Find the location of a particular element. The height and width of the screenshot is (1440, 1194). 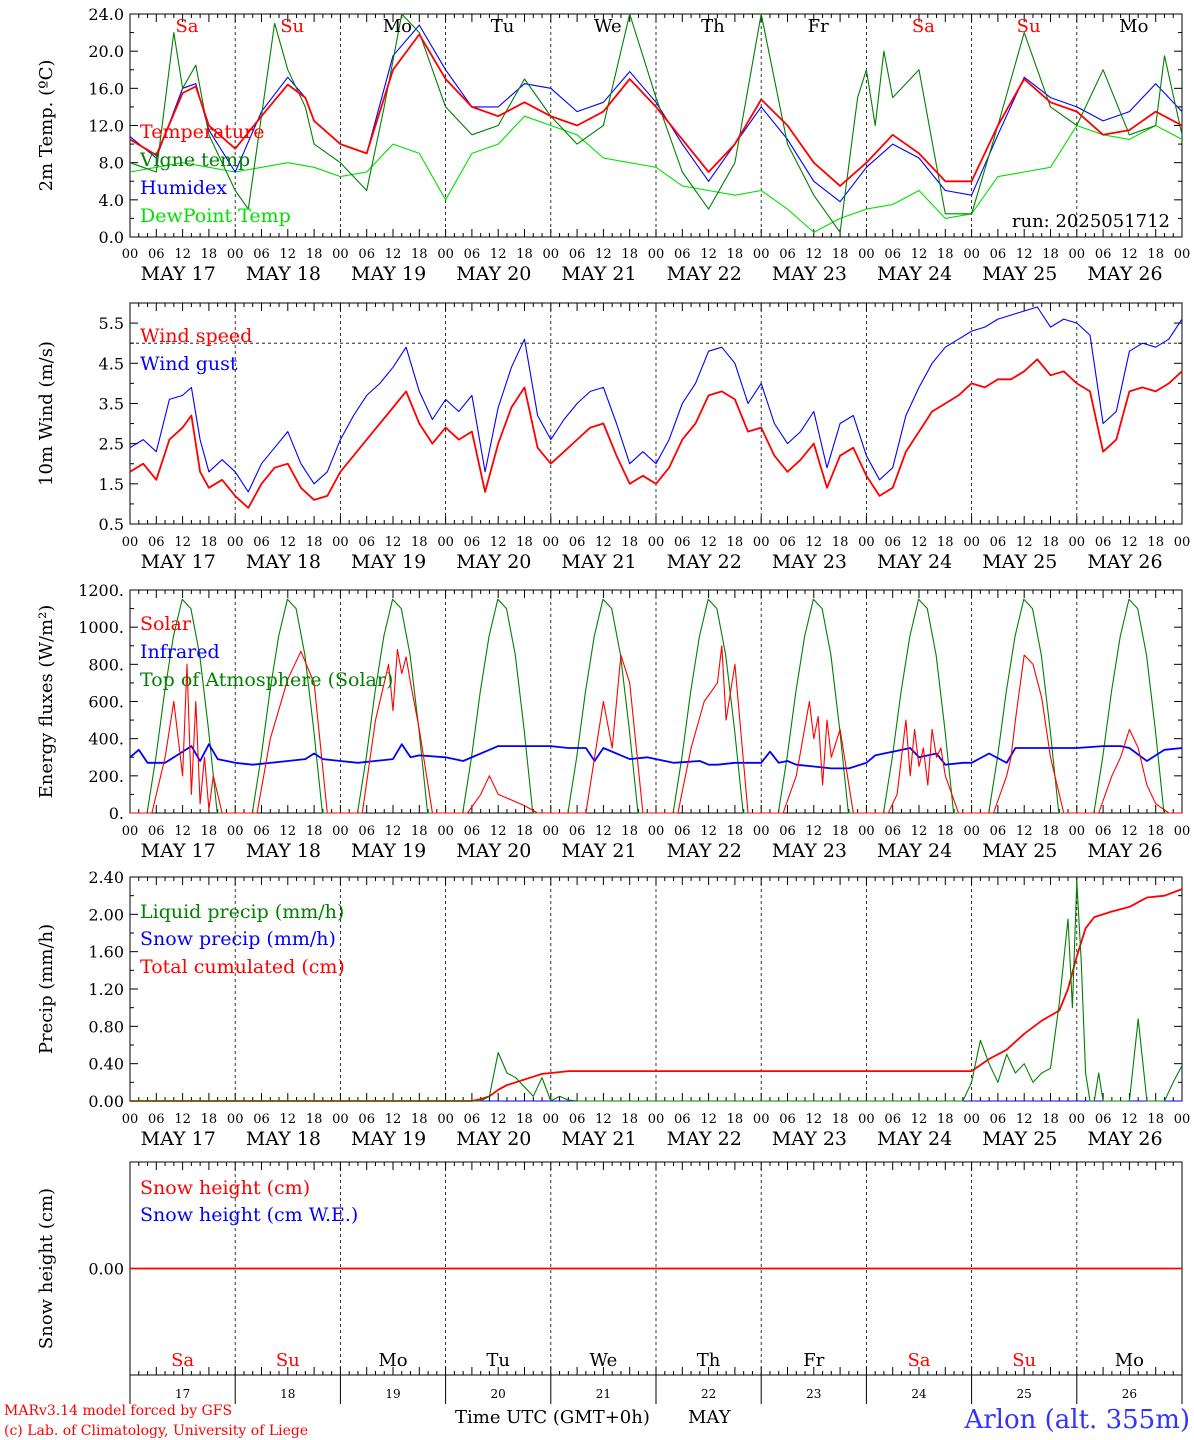

y-tick-label: 800. is located at coordinates (106, 664).